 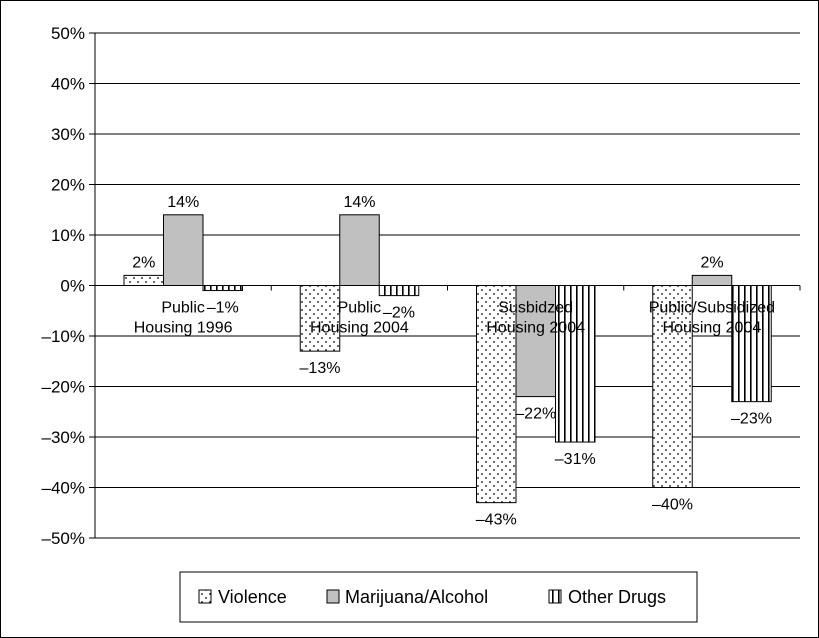 I want to click on data-label: –43%, so click(x=496, y=520).